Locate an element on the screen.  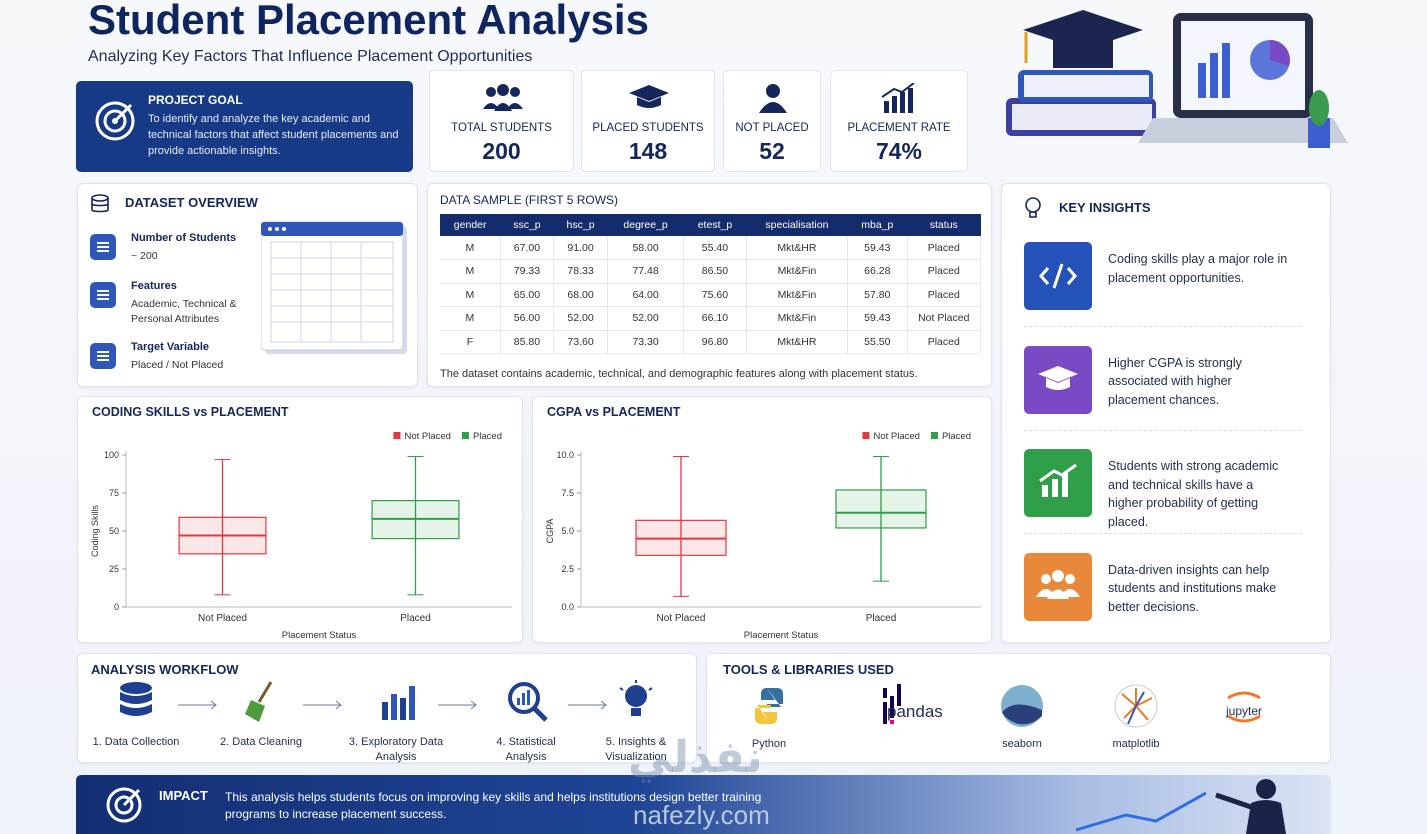
table-cell: 65.00 is located at coordinates (527, 295).